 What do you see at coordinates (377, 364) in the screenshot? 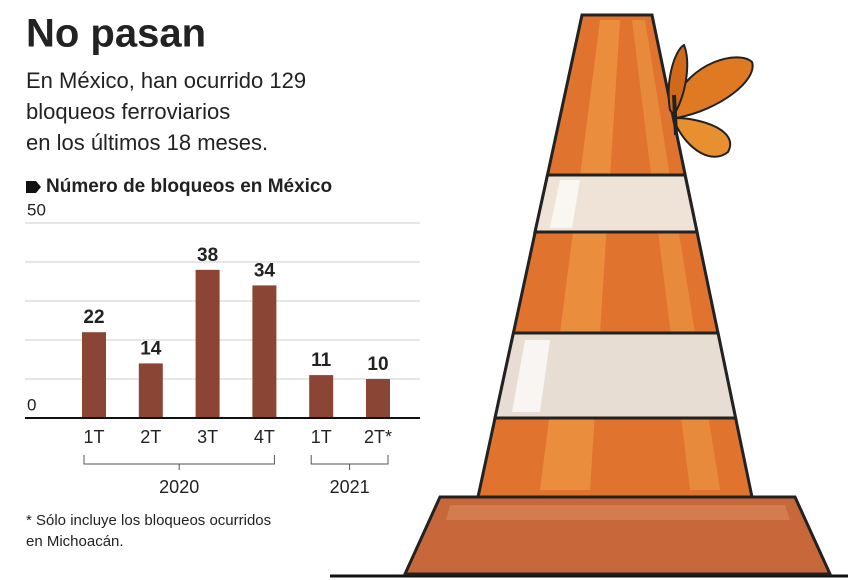
I see `value-label: 10` at bounding box center [377, 364].